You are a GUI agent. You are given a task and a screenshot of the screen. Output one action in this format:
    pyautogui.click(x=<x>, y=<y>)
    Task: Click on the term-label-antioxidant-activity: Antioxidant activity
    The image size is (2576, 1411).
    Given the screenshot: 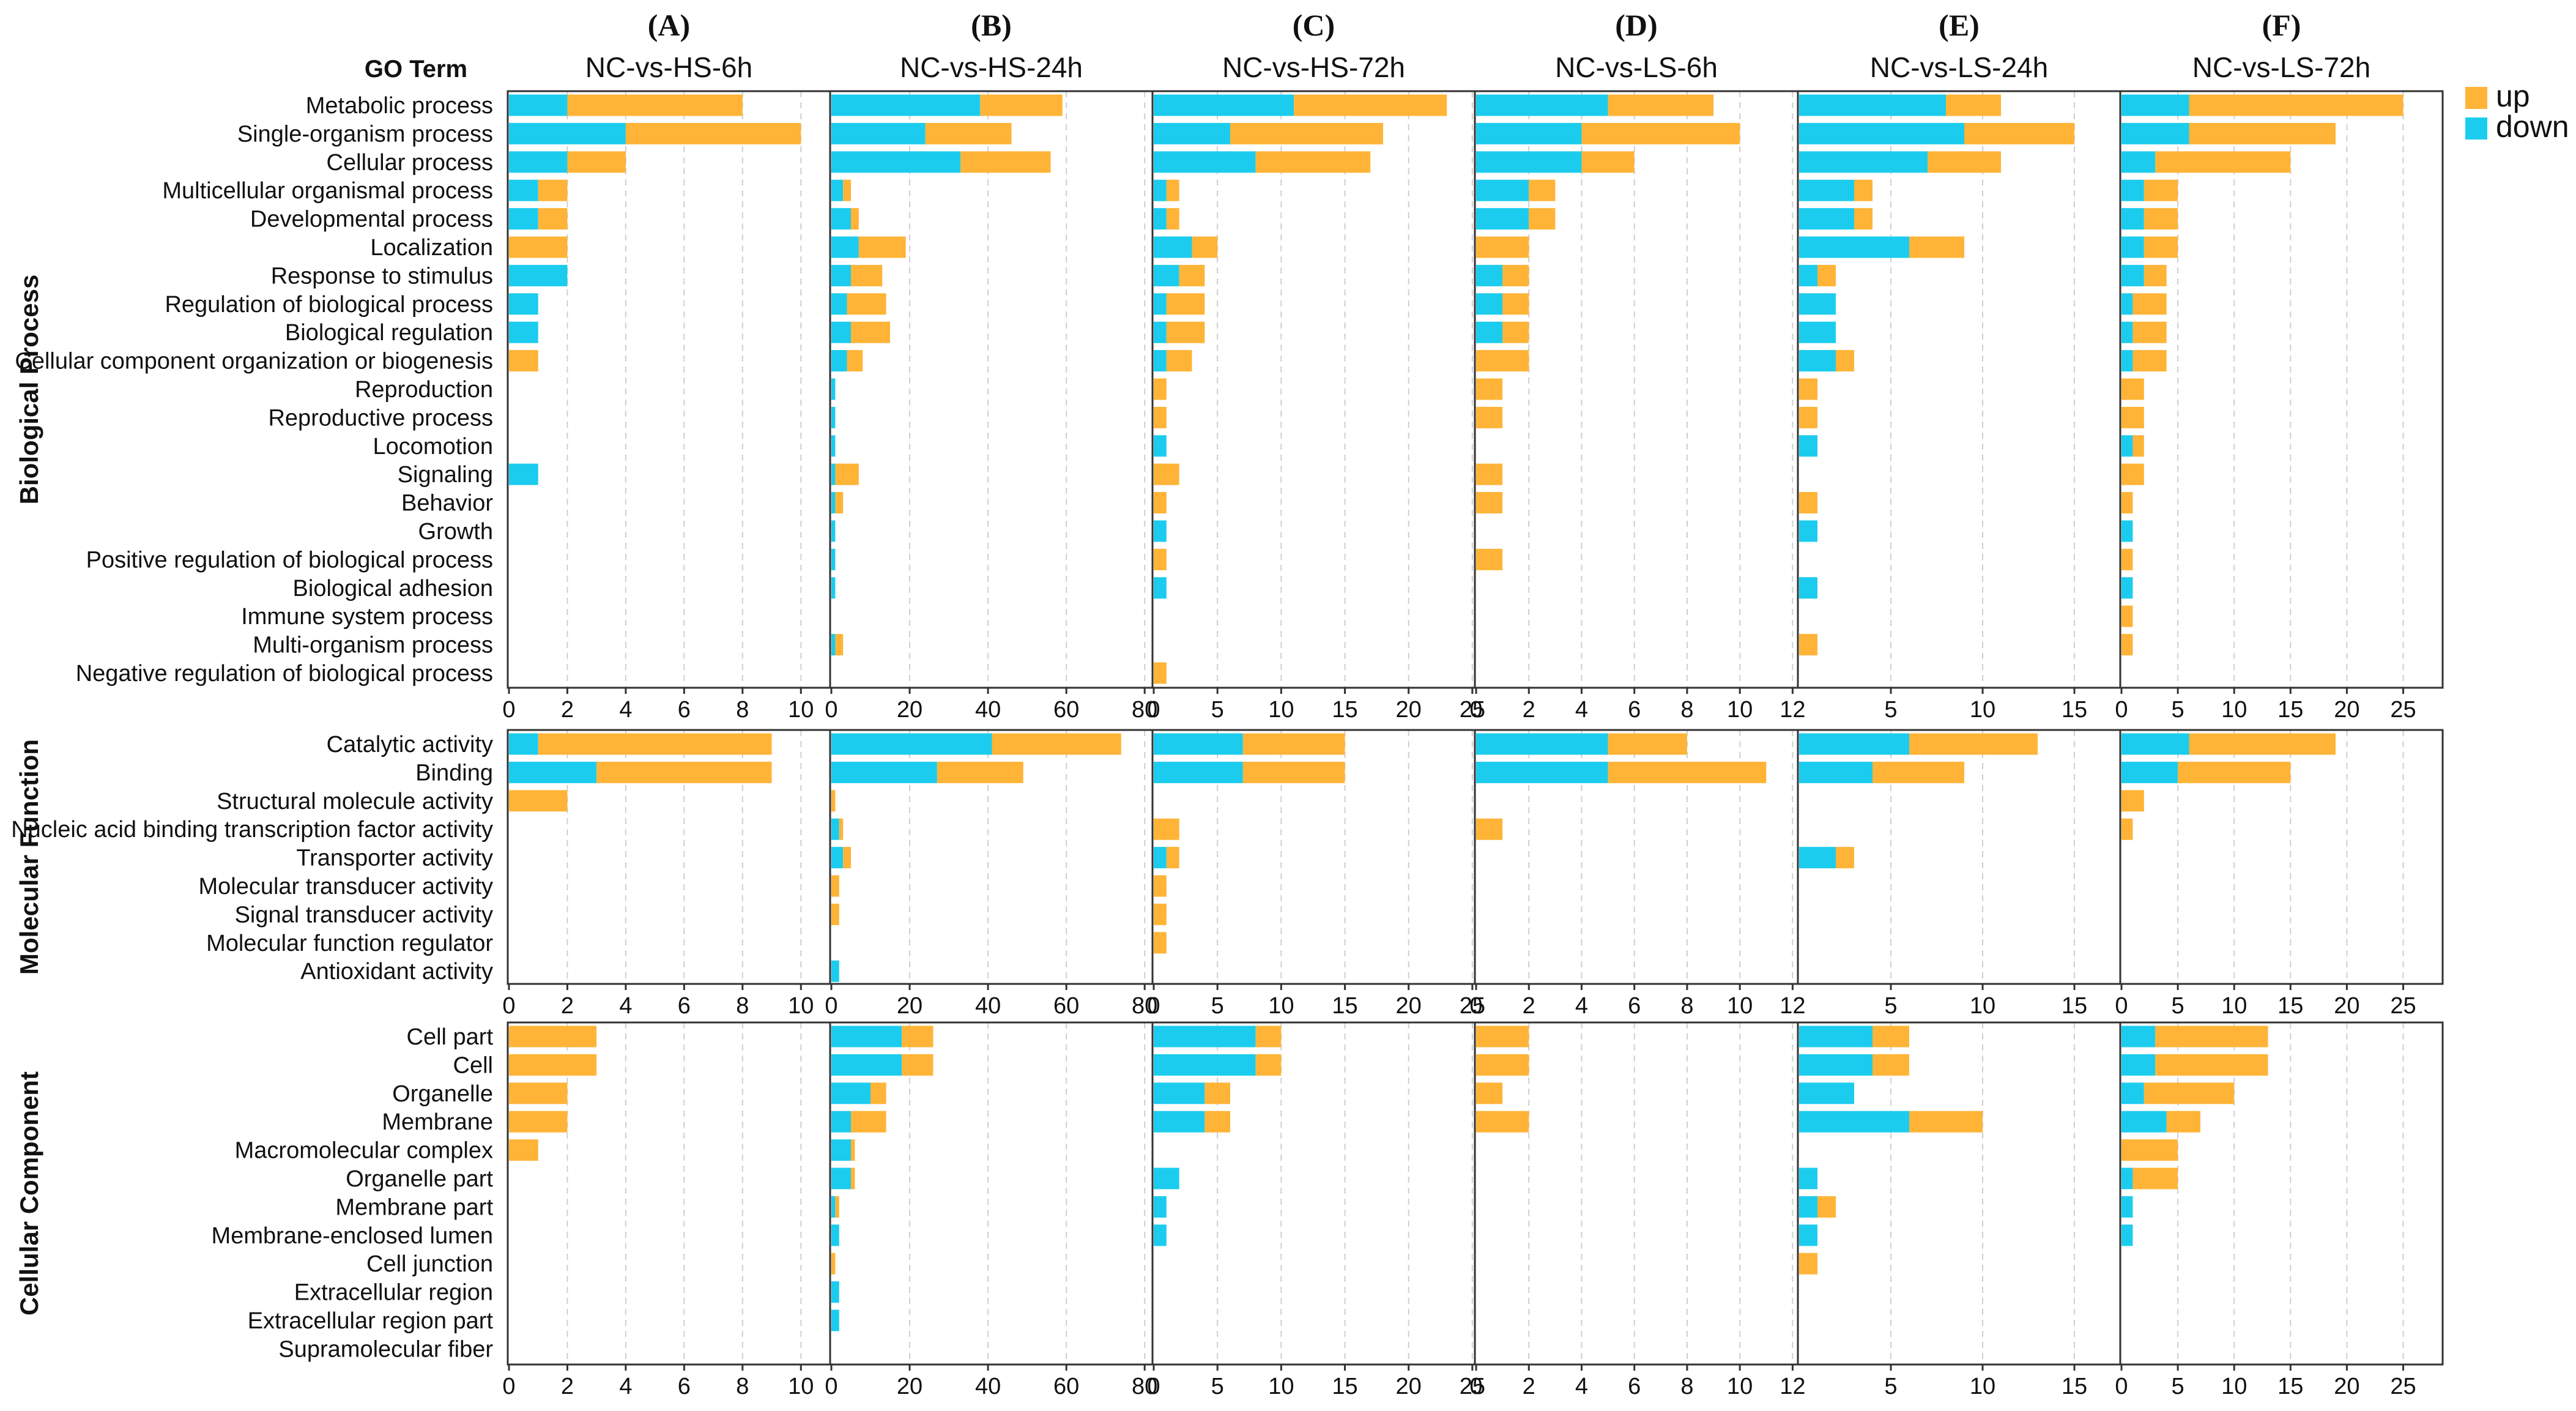 What is the action you would take?
    pyautogui.click(x=396, y=972)
    